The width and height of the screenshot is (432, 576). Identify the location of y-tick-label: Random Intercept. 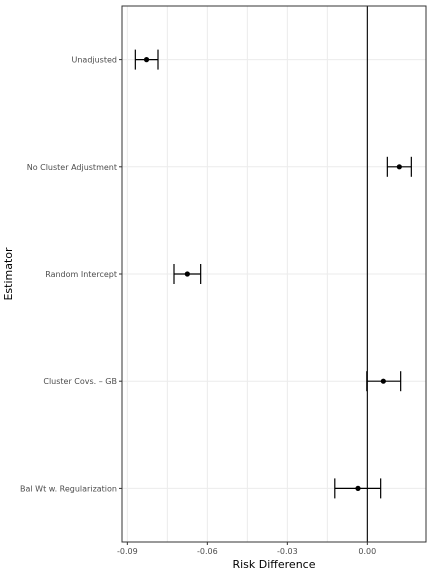
(81, 274).